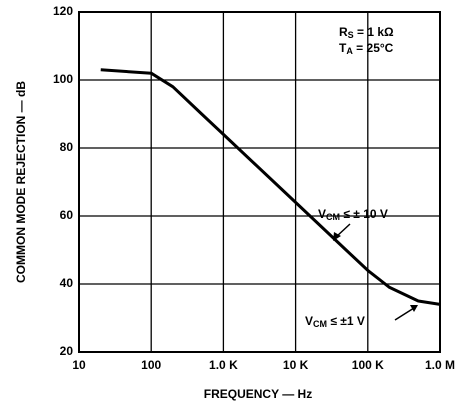 This screenshot has height=408, width=463. What do you see at coordinates (63, 79) in the screenshot?
I see `y-tick-label: 100` at bounding box center [63, 79].